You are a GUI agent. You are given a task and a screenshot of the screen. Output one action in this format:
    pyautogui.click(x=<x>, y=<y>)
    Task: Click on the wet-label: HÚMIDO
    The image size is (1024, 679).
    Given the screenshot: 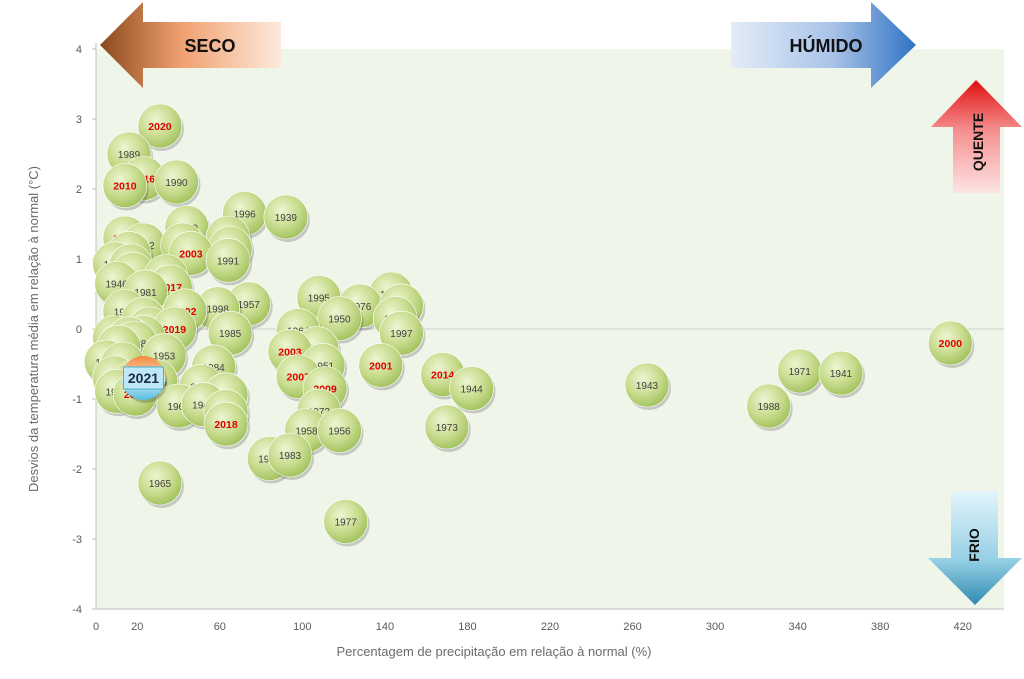 What is the action you would take?
    pyautogui.click(x=826, y=45)
    